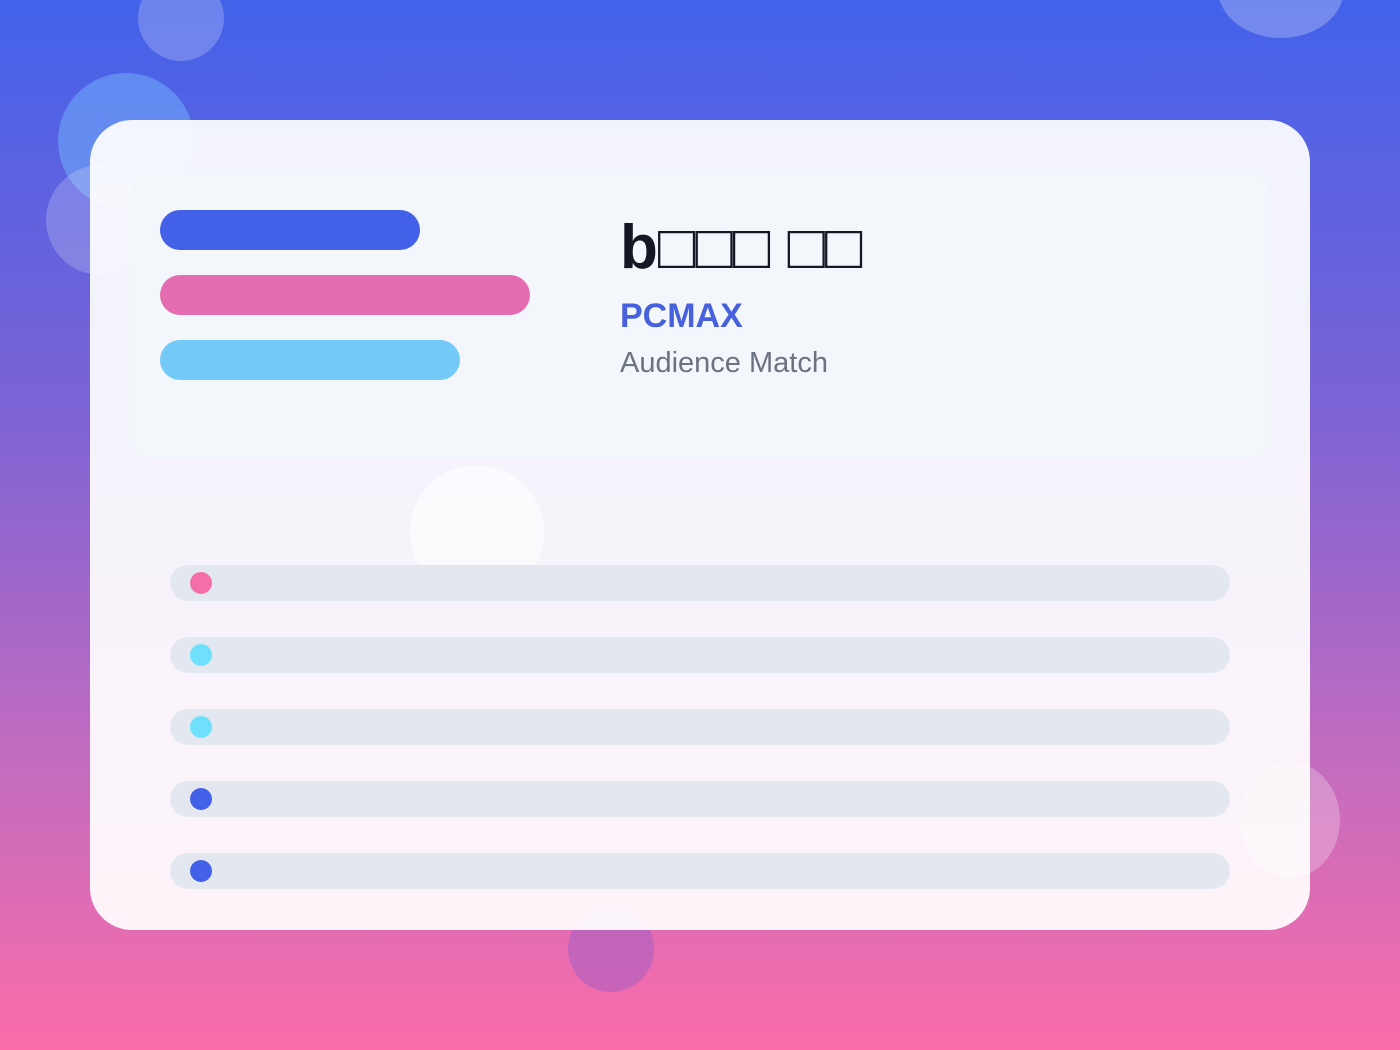 Image resolution: width=1400 pixels, height=1050 pixels. I want to click on brand: PCMAX, so click(681, 316).